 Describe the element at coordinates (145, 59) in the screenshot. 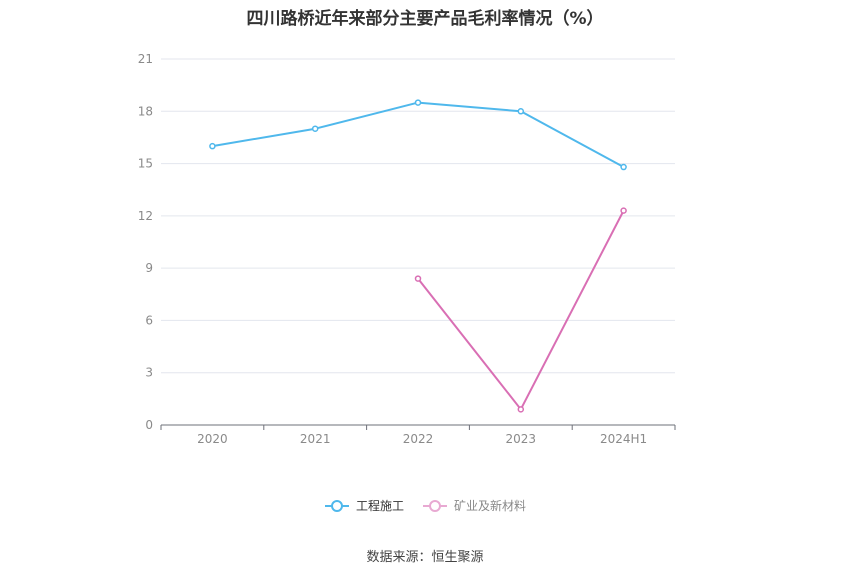

I see `y-tick-label: 21` at that location.